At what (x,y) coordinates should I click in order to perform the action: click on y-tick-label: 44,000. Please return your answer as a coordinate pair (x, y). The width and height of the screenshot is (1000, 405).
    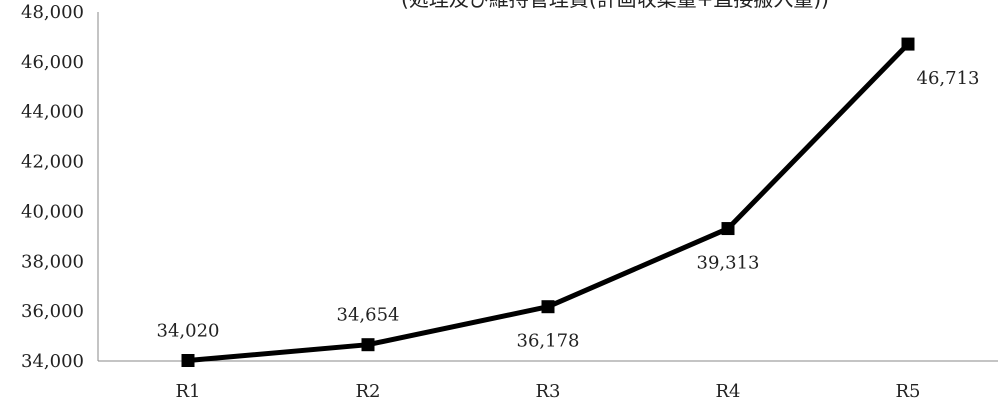
    Looking at the image, I should click on (52, 112).